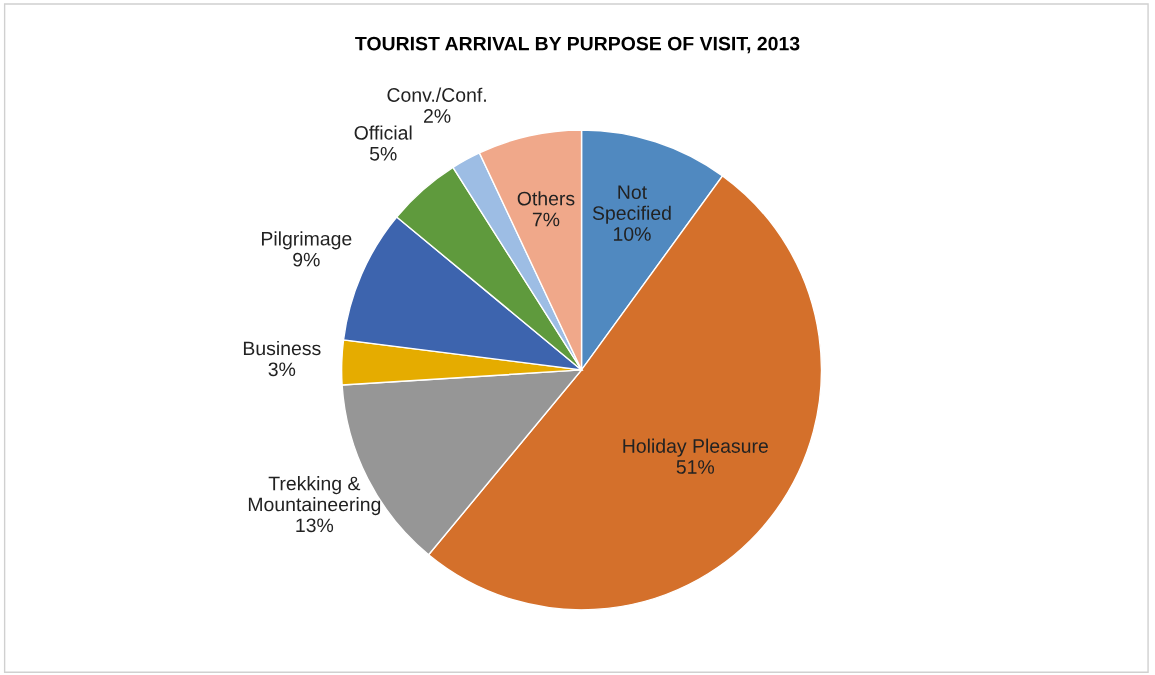 The width and height of the screenshot is (1155, 675). What do you see at coordinates (436, 94) in the screenshot?
I see `slice-label: Conv./Conf.` at bounding box center [436, 94].